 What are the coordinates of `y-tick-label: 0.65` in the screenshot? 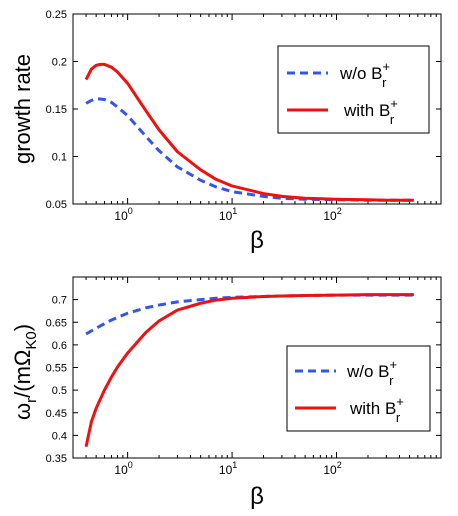 It's located at (56, 323).